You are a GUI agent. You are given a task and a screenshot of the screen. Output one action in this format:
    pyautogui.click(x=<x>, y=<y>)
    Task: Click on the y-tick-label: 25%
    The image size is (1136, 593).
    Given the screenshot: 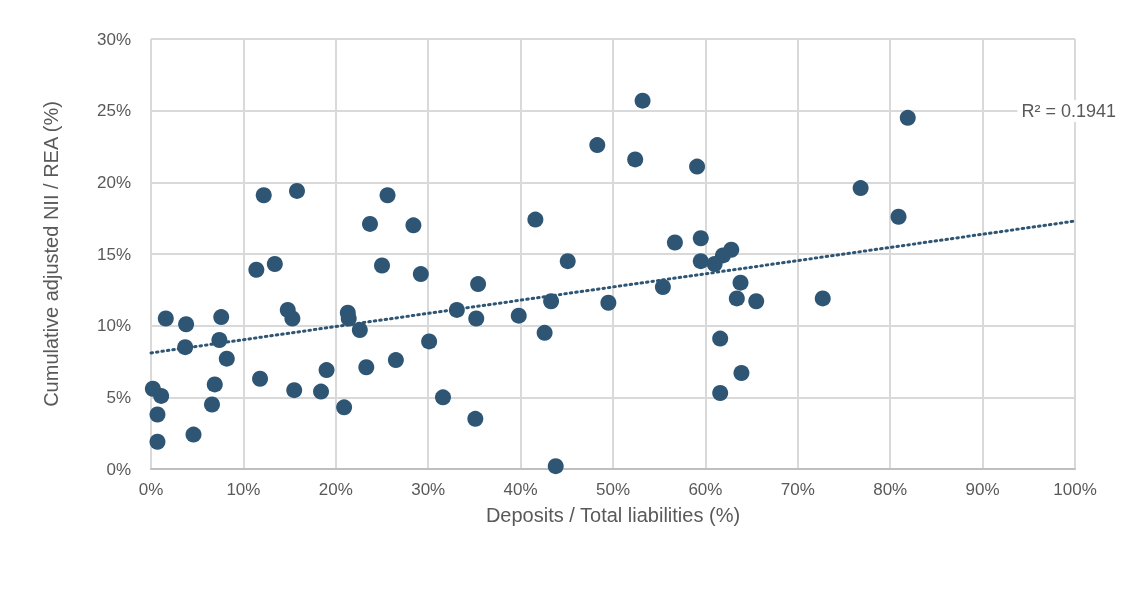 What is the action you would take?
    pyautogui.click(x=113, y=111)
    